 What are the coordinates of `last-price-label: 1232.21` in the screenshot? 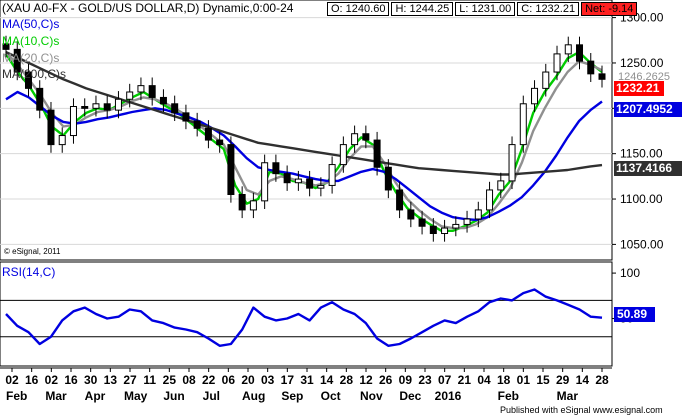 It's located at (639, 88).